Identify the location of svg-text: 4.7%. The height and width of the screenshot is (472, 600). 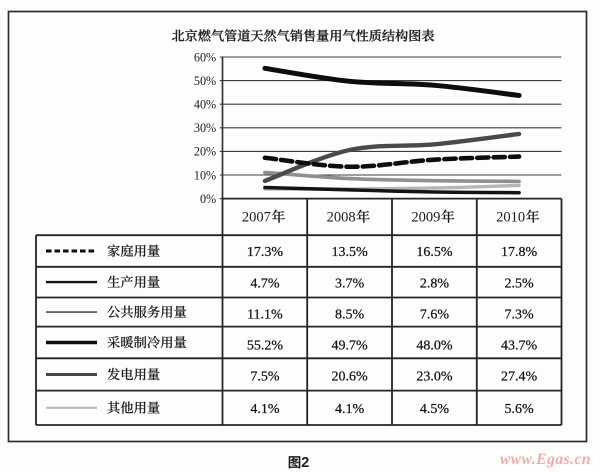
(265, 284).